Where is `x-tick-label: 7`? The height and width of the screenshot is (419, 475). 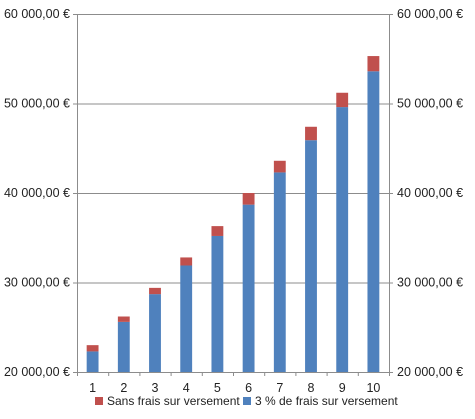
x-tick-label: 7 is located at coordinates (279, 388).